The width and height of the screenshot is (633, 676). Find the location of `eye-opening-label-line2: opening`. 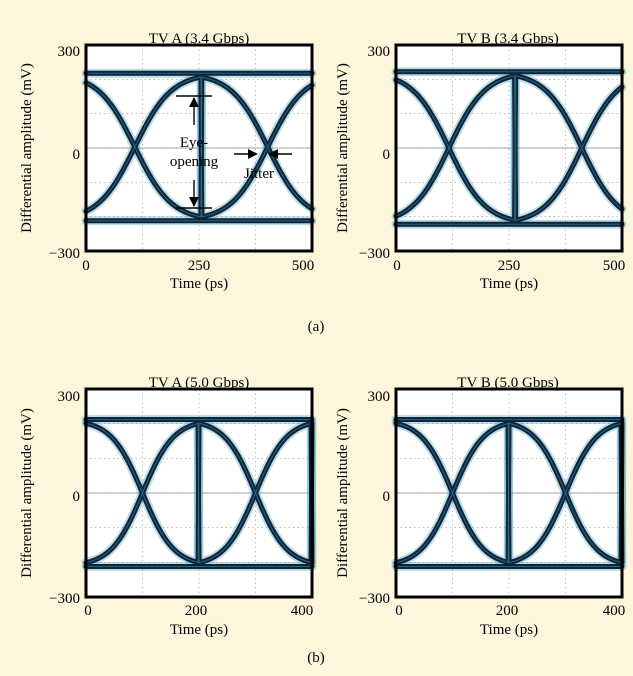

eye-opening-label-line2: opening is located at coordinates (194, 162).